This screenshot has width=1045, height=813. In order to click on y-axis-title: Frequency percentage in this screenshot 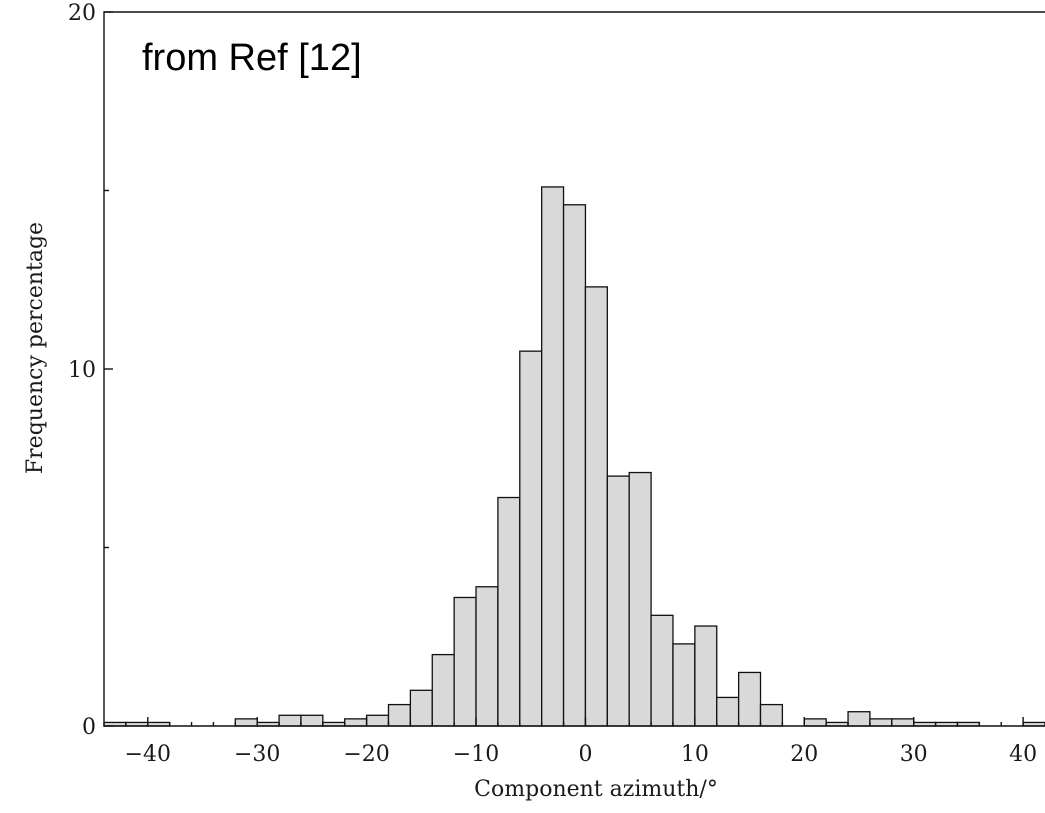, I will do `click(35, 348)`.